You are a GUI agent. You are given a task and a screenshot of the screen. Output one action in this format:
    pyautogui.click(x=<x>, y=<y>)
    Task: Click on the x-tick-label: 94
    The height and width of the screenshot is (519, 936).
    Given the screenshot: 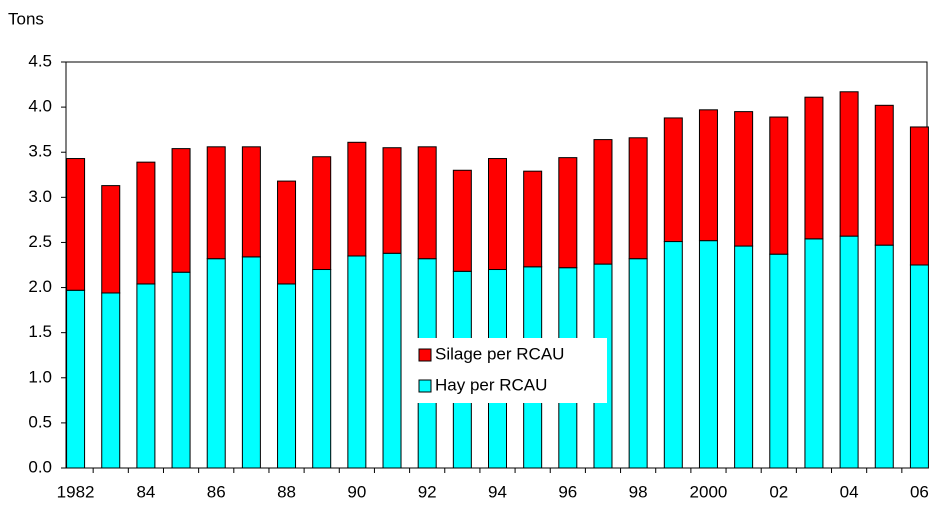 What is the action you would take?
    pyautogui.click(x=497, y=491)
    